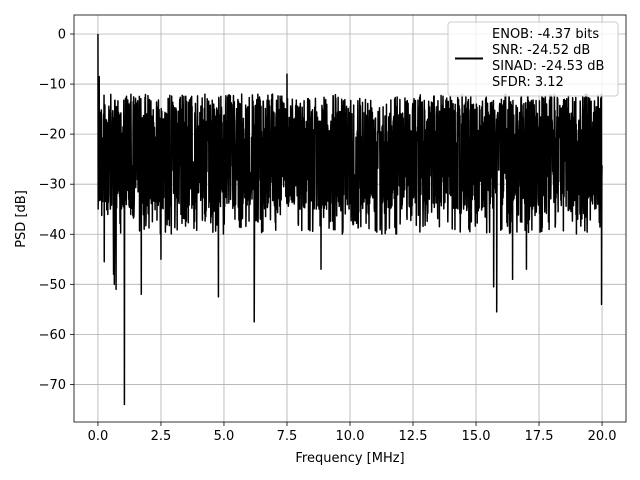 This screenshot has width=640, height=480. What do you see at coordinates (21, 219) in the screenshot?
I see `y-axis-label: PSD [dB]` at bounding box center [21, 219].